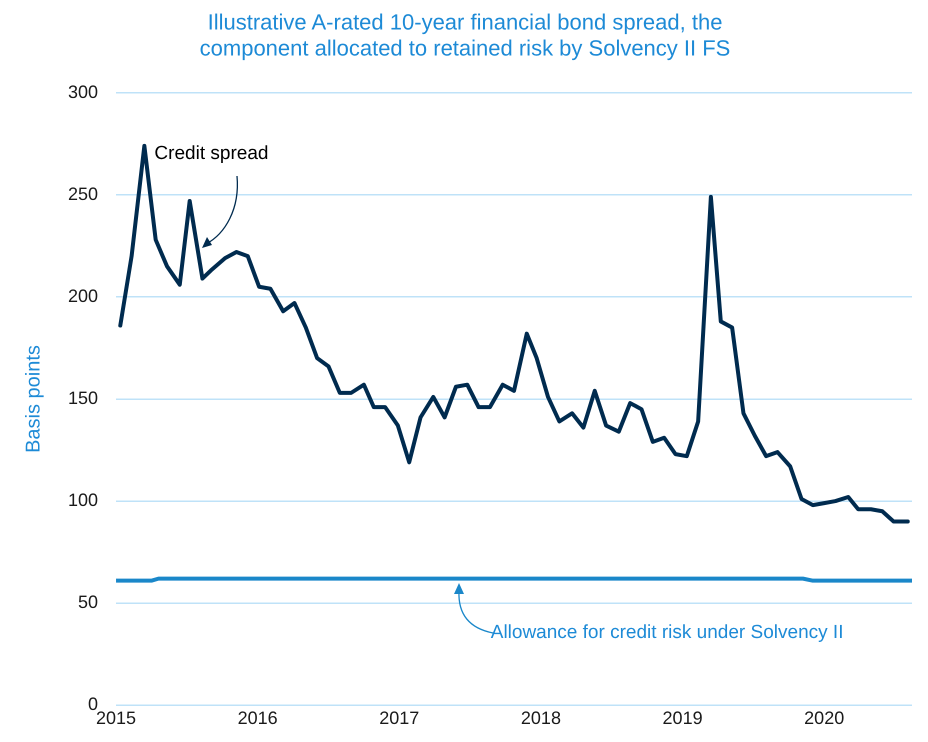 This screenshot has width=928, height=742. What do you see at coordinates (83, 500) in the screenshot?
I see `y-tick-label: 100` at bounding box center [83, 500].